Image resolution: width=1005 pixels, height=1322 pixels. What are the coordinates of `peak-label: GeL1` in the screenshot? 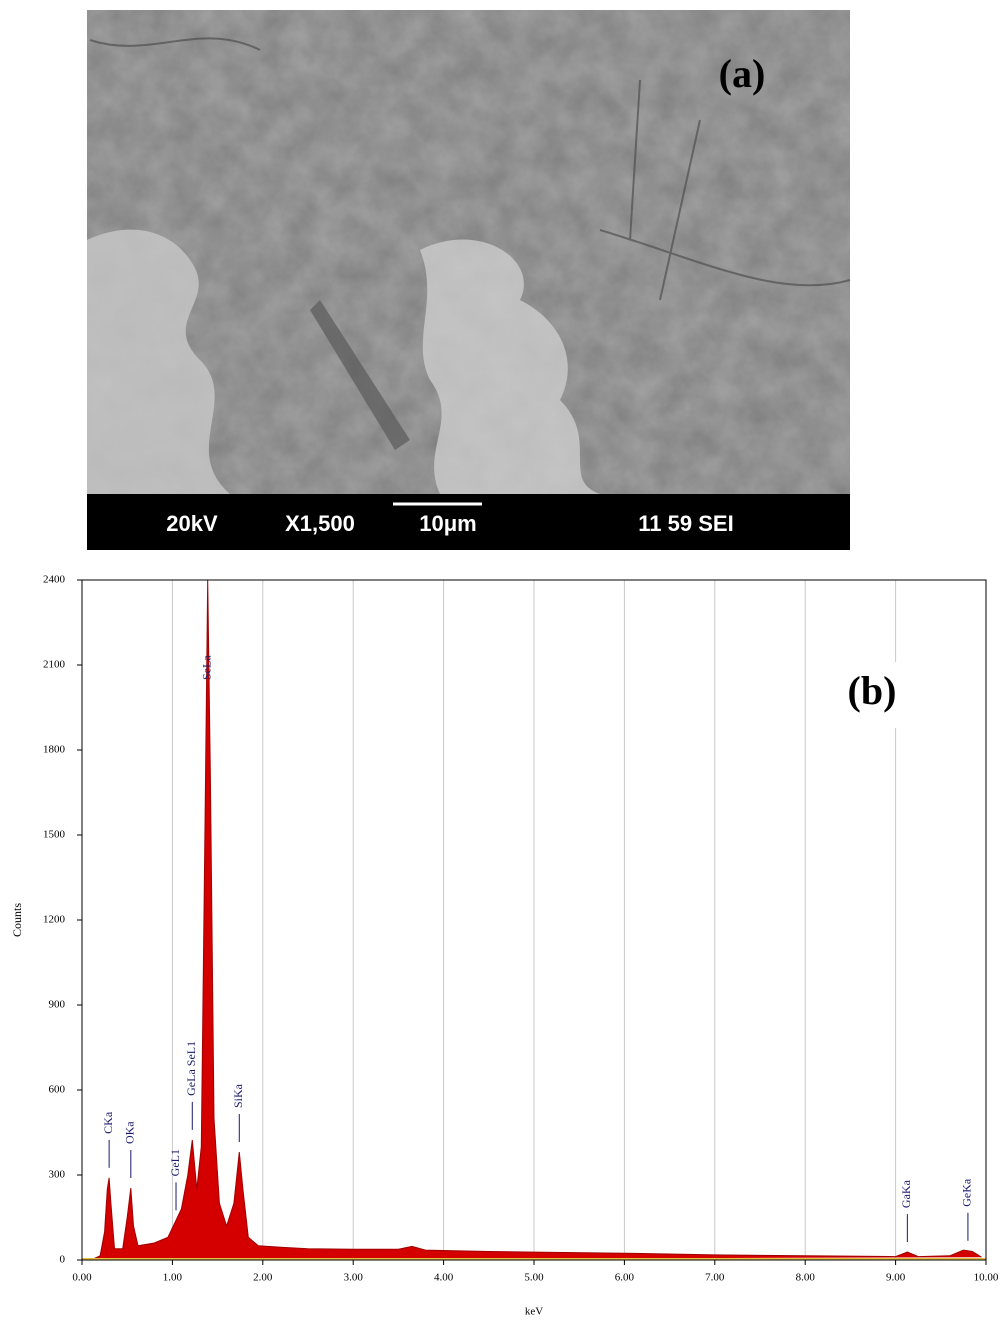 It's located at (175, 1162).